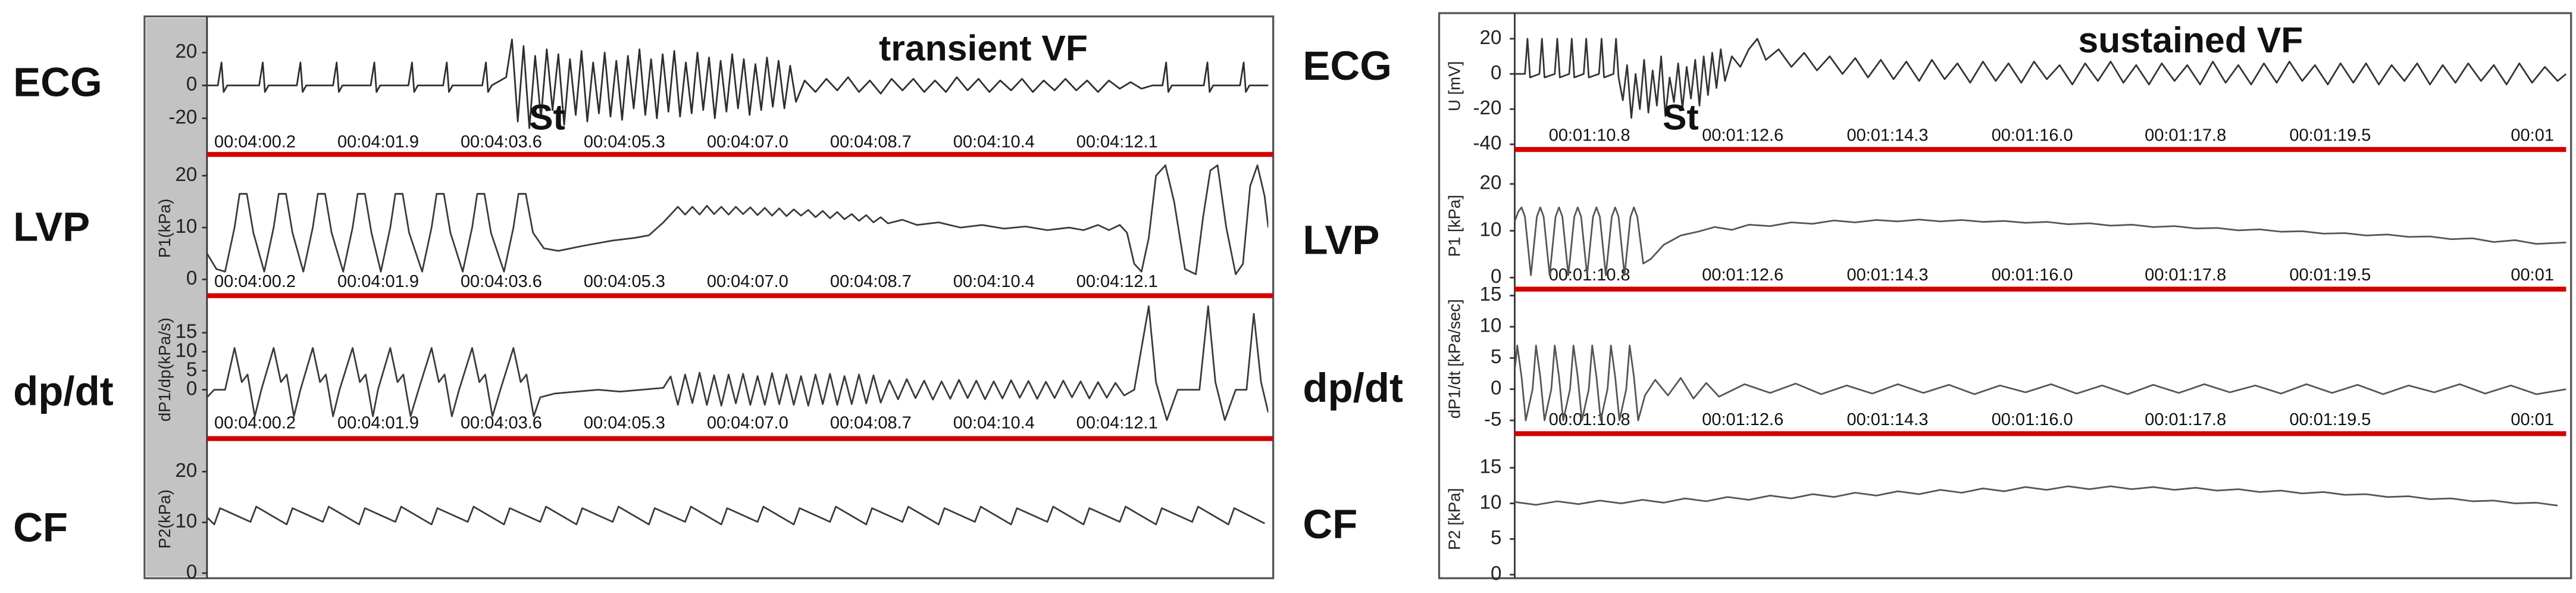 The width and height of the screenshot is (2576, 593). What do you see at coordinates (164, 228) in the screenshot?
I see `y-axis-label: P1(kPa)` at bounding box center [164, 228].